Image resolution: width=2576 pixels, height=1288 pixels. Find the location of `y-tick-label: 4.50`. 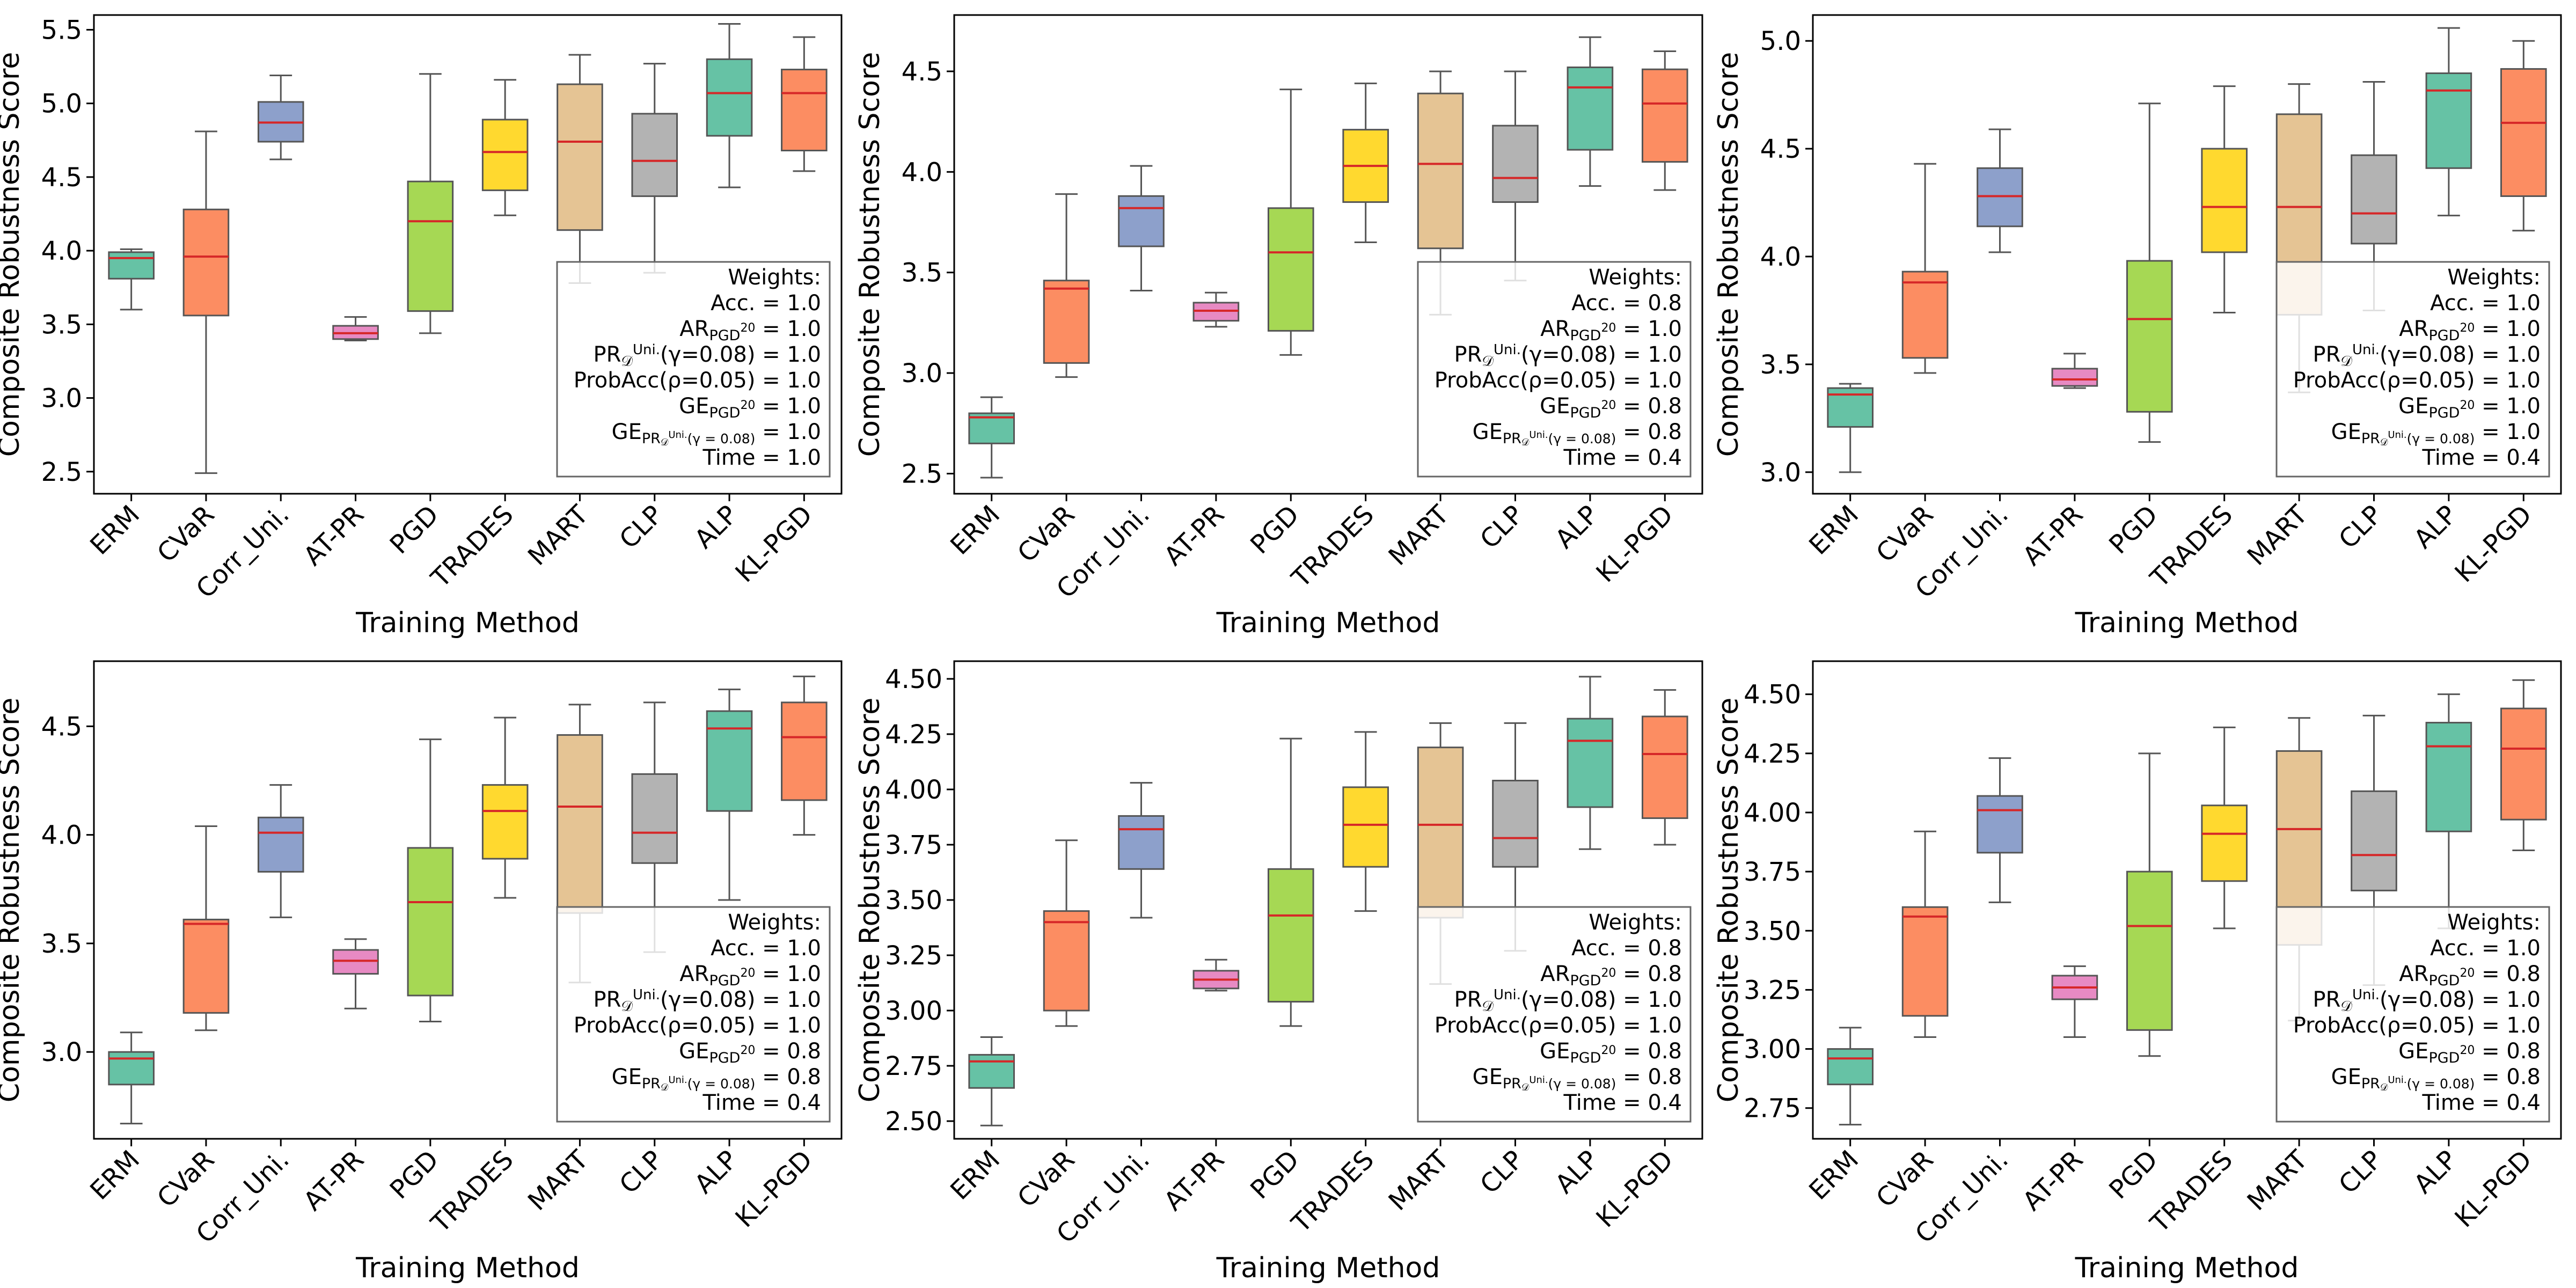

y-tick-label: 4.50 is located at coordinates (913, 679).